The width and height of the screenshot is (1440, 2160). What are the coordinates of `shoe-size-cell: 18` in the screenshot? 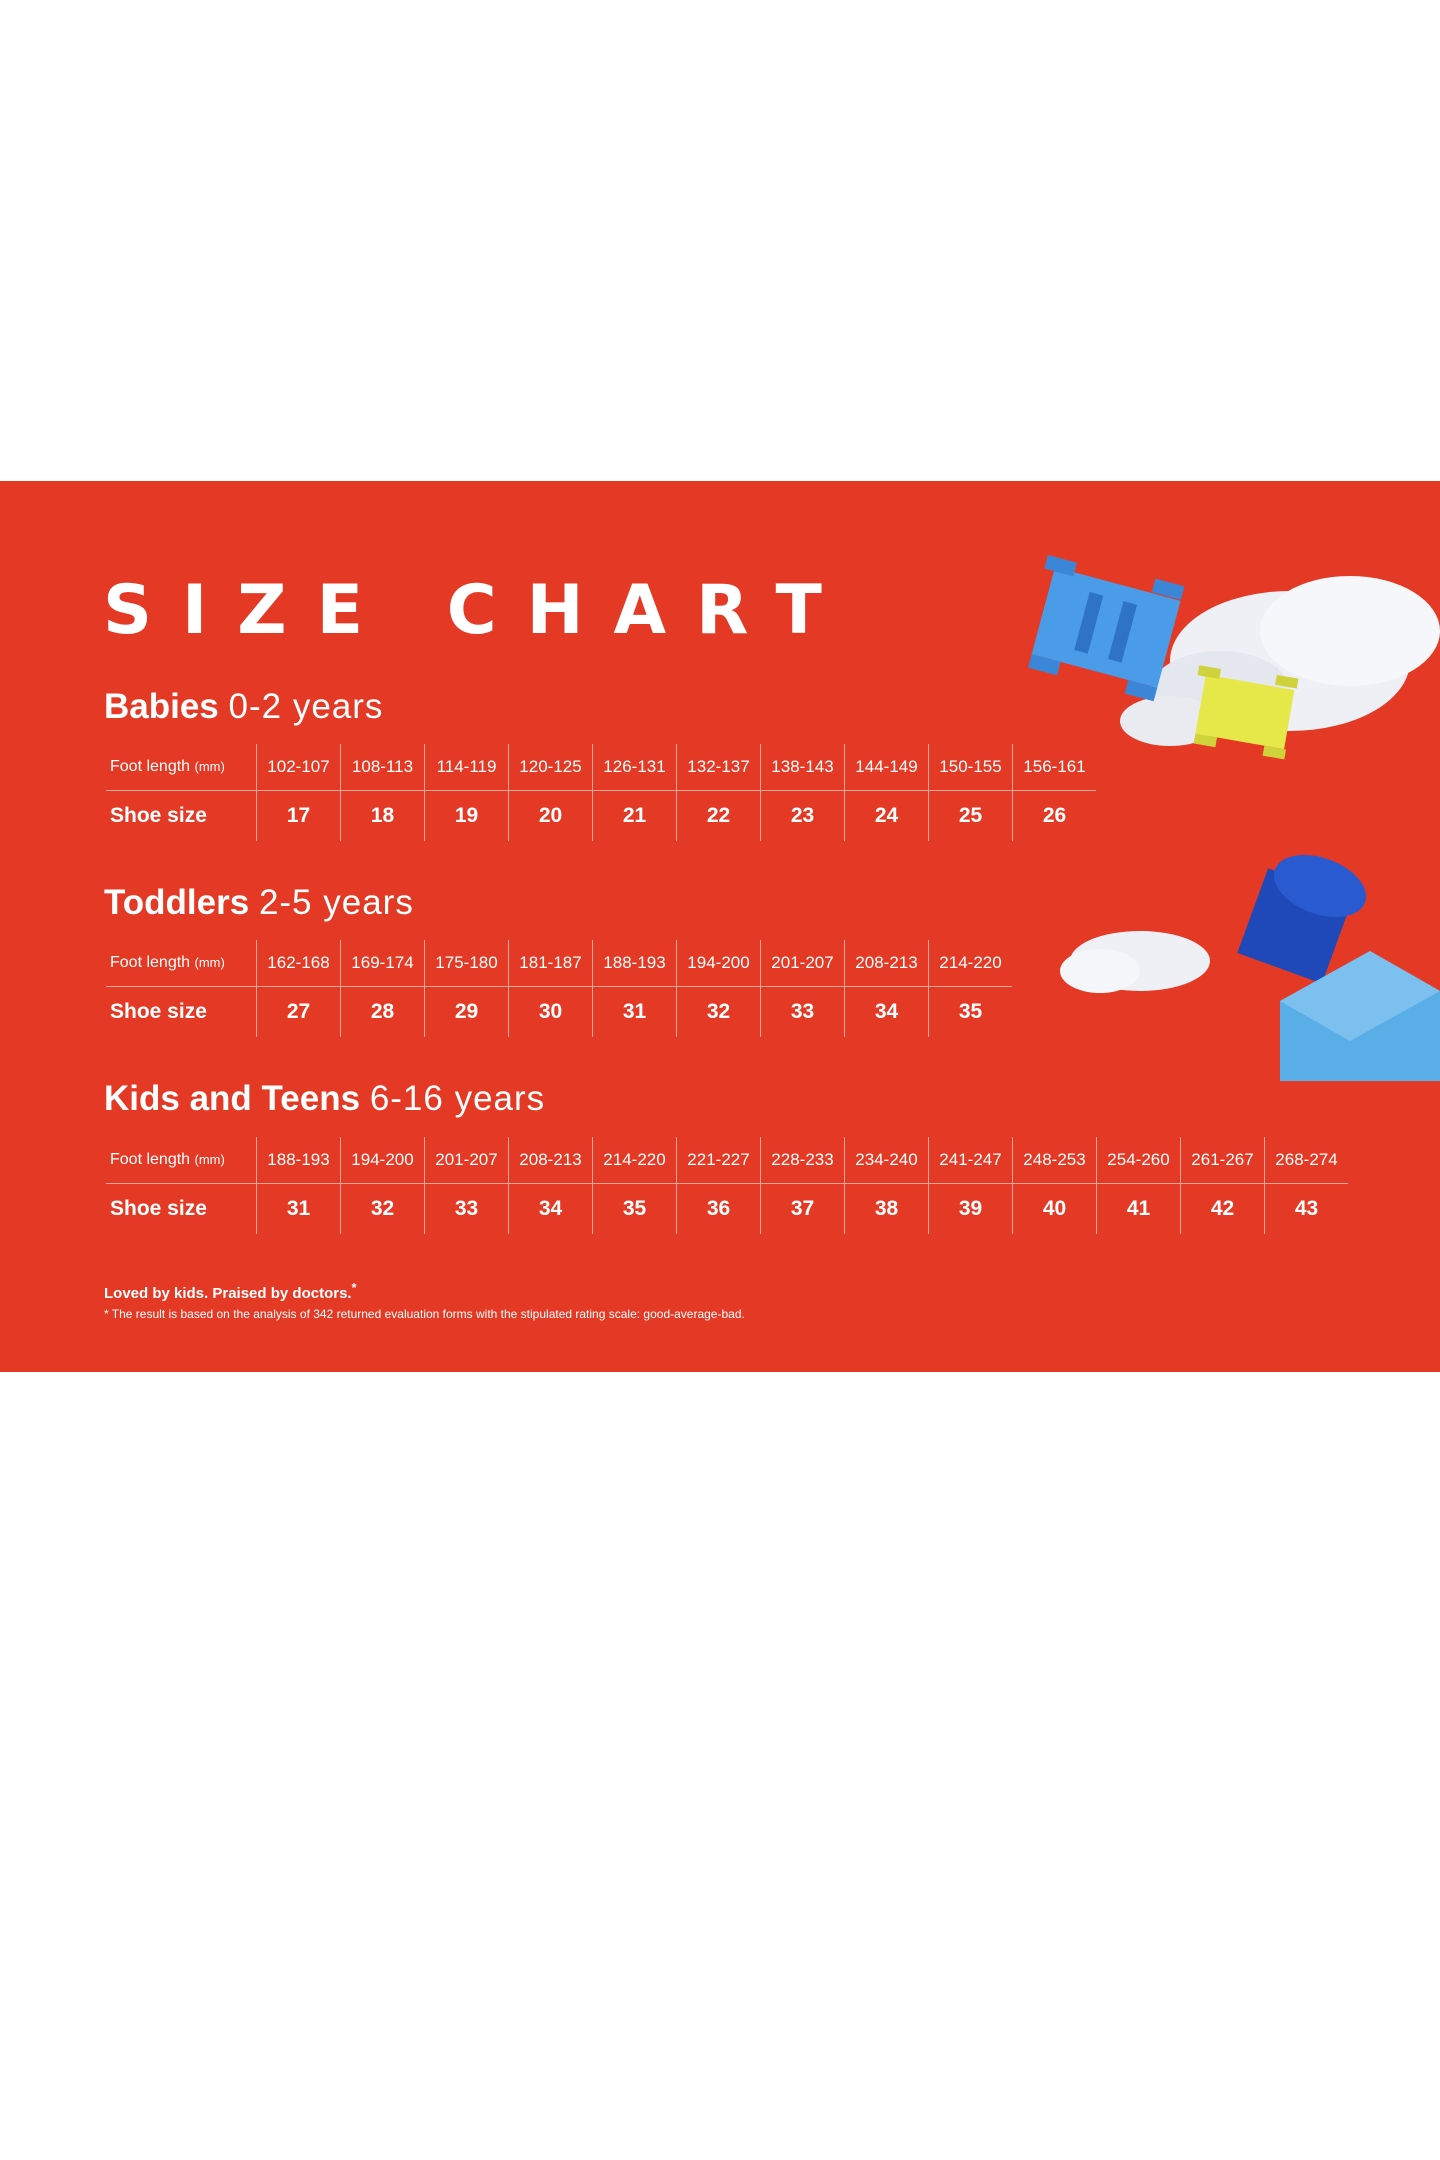 It's located at (382, 815).